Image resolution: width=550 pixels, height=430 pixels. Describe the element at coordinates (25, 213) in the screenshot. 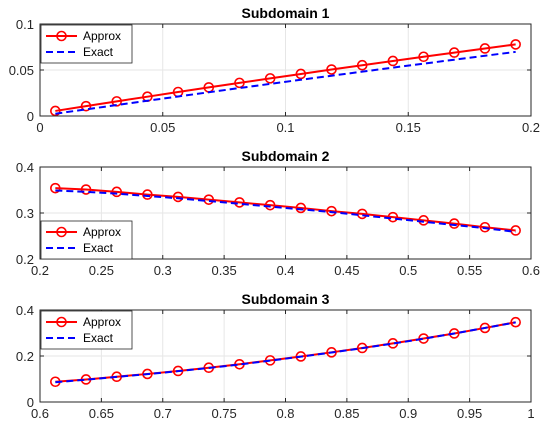

I see `y-tick-label: 0.3` at that location.